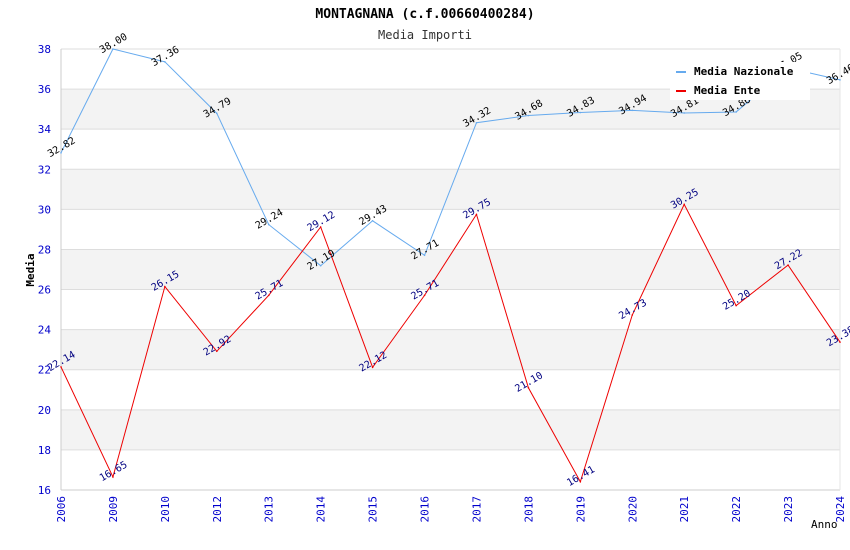 Image resolution: width=850 pixels, height=550 pixels. What do you see at coordinates (44, 49) in the screenshot?
I see `y-tick-label: 38` at bounding box center [44, 49].